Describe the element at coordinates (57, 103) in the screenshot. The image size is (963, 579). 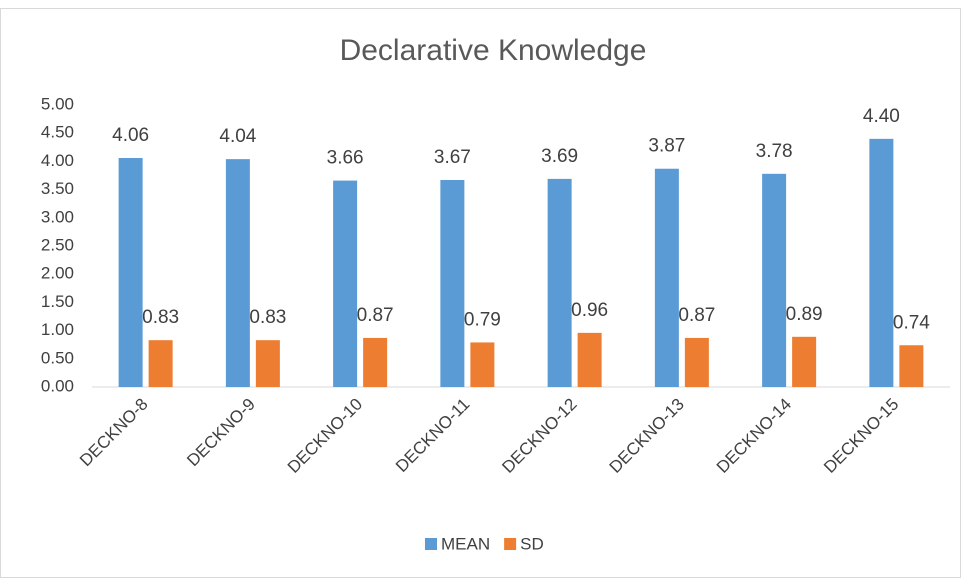
I see `y-tick-label: 5.00` at that location.